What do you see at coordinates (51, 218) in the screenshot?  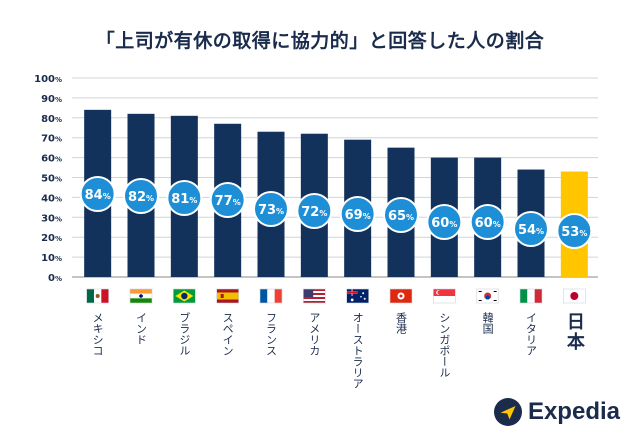 I see `y-tick-label: 30%` at bounding box center [51, 218].